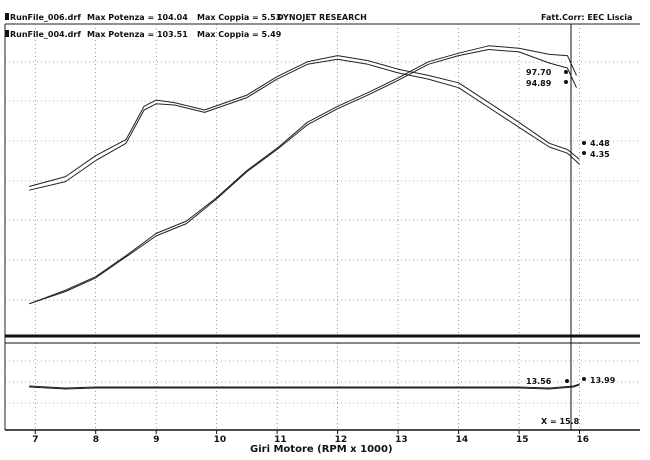 The image size is (650, 460). Describe the element at coordinates (462, 440) in the screenshot. I see `x-tick-label: 14` at that location.